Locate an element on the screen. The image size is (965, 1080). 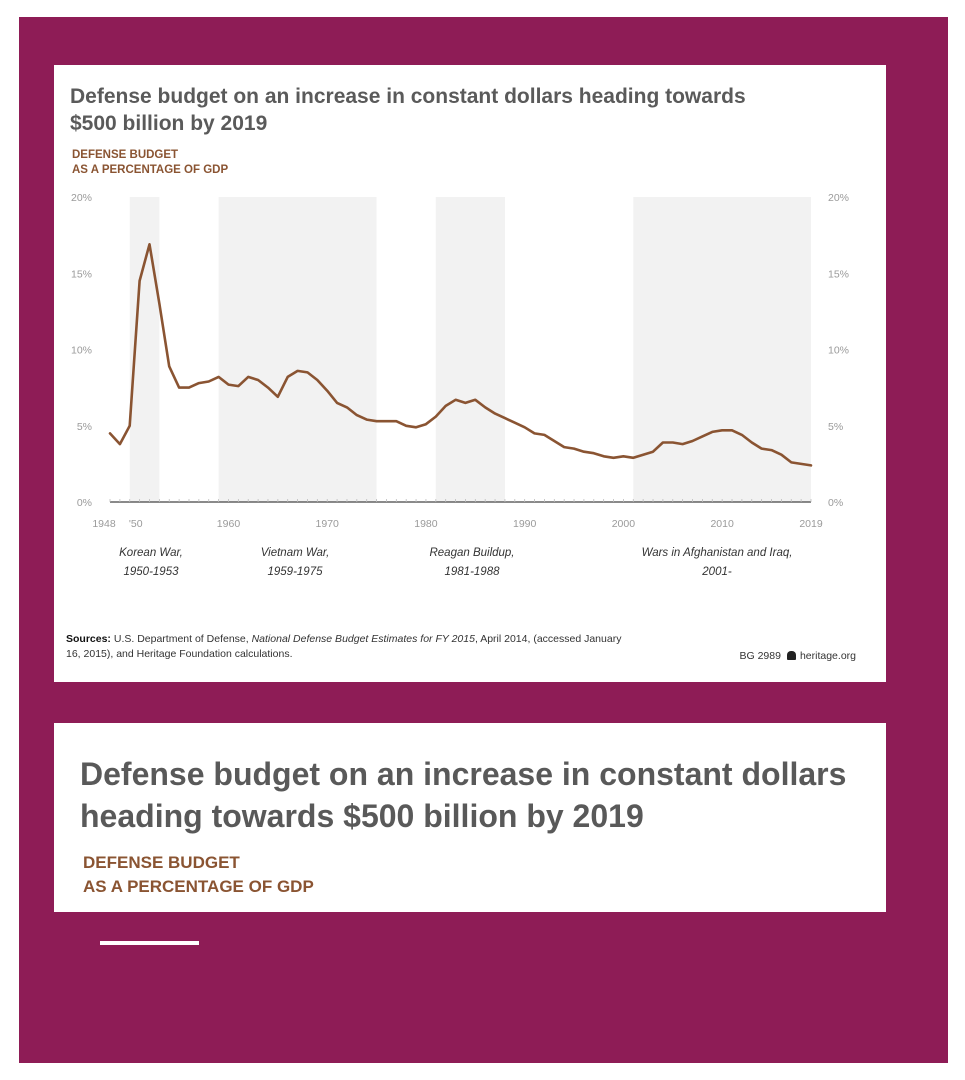
underline-bar is located at coordinates (149, 943).